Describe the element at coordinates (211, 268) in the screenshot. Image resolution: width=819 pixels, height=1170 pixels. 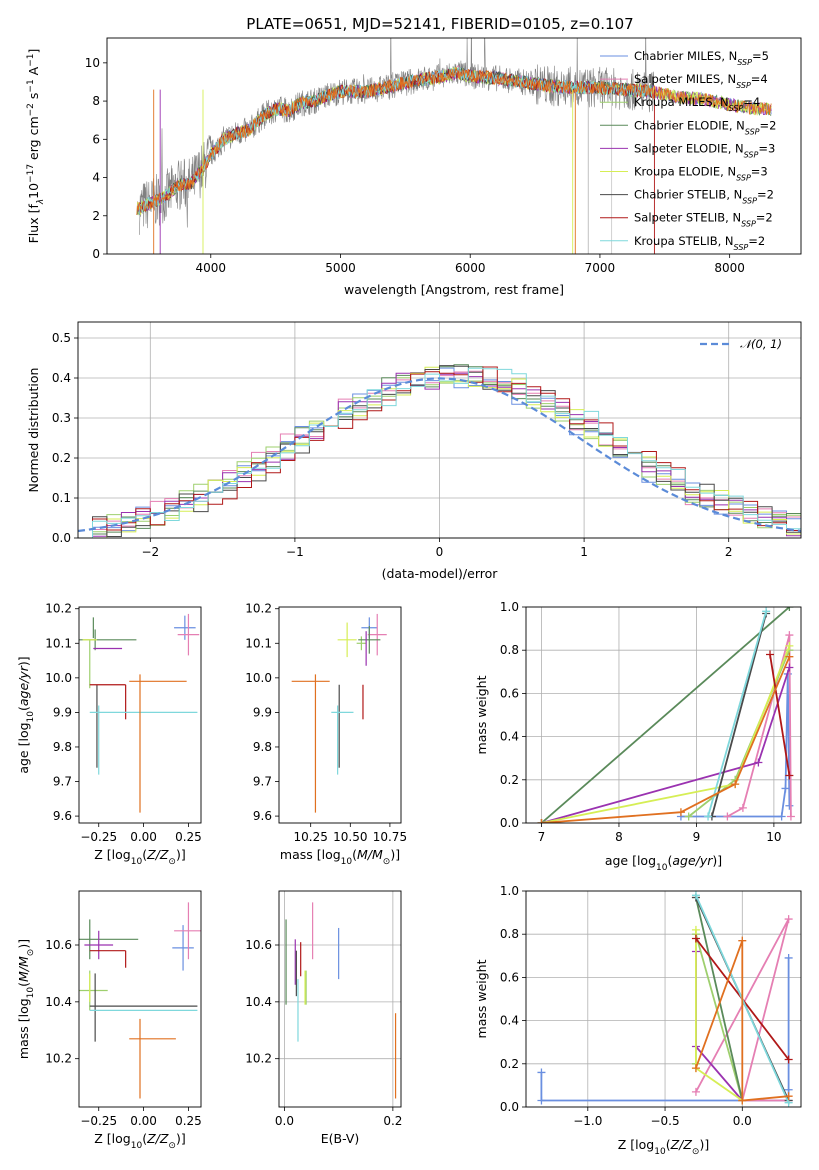
I see `x-tick-label: 4000` at that location.